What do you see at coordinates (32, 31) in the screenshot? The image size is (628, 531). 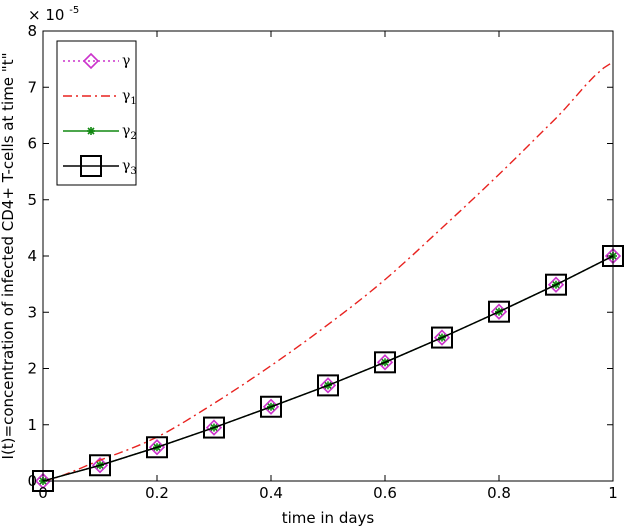 I see `y-tick-label: 8` at bounding box center [32, 31].